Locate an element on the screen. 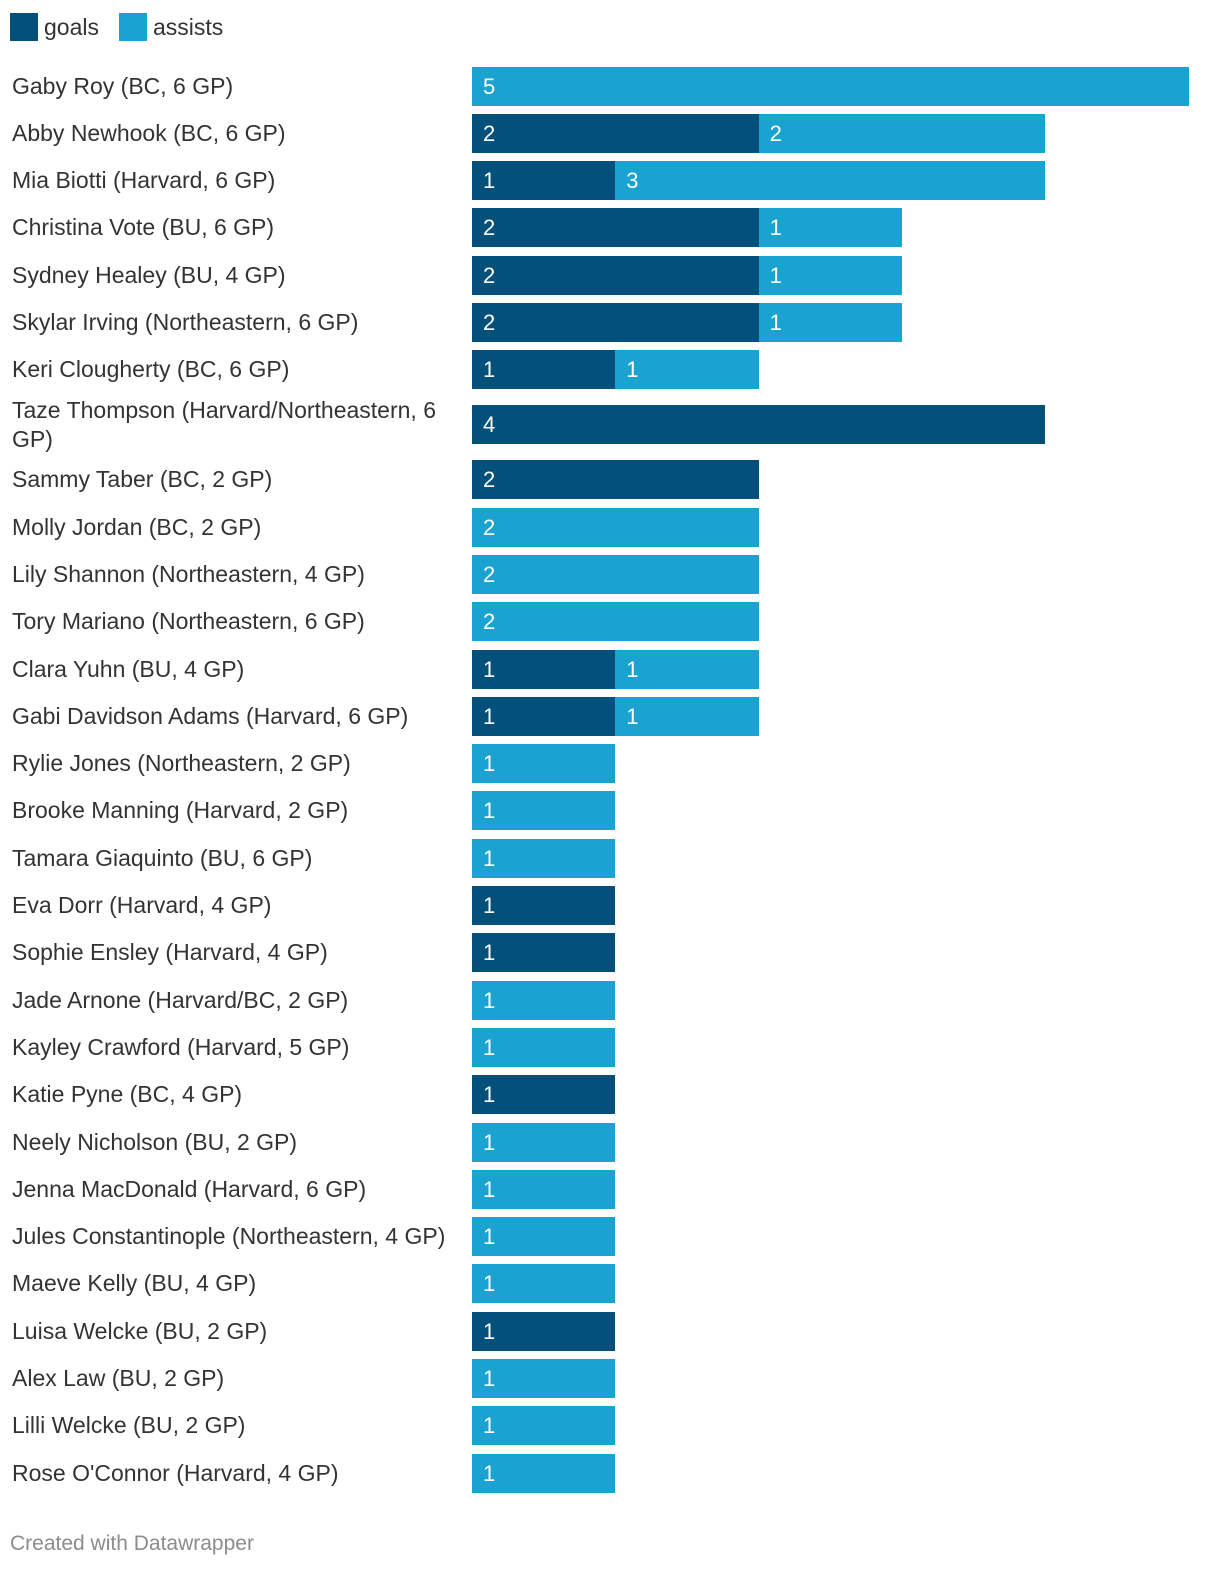 This screenshot has height=1594, width=1220. category-label: Jade Arnone (Harvard/BC, 2 GP) is located at coordinates (180, 999).